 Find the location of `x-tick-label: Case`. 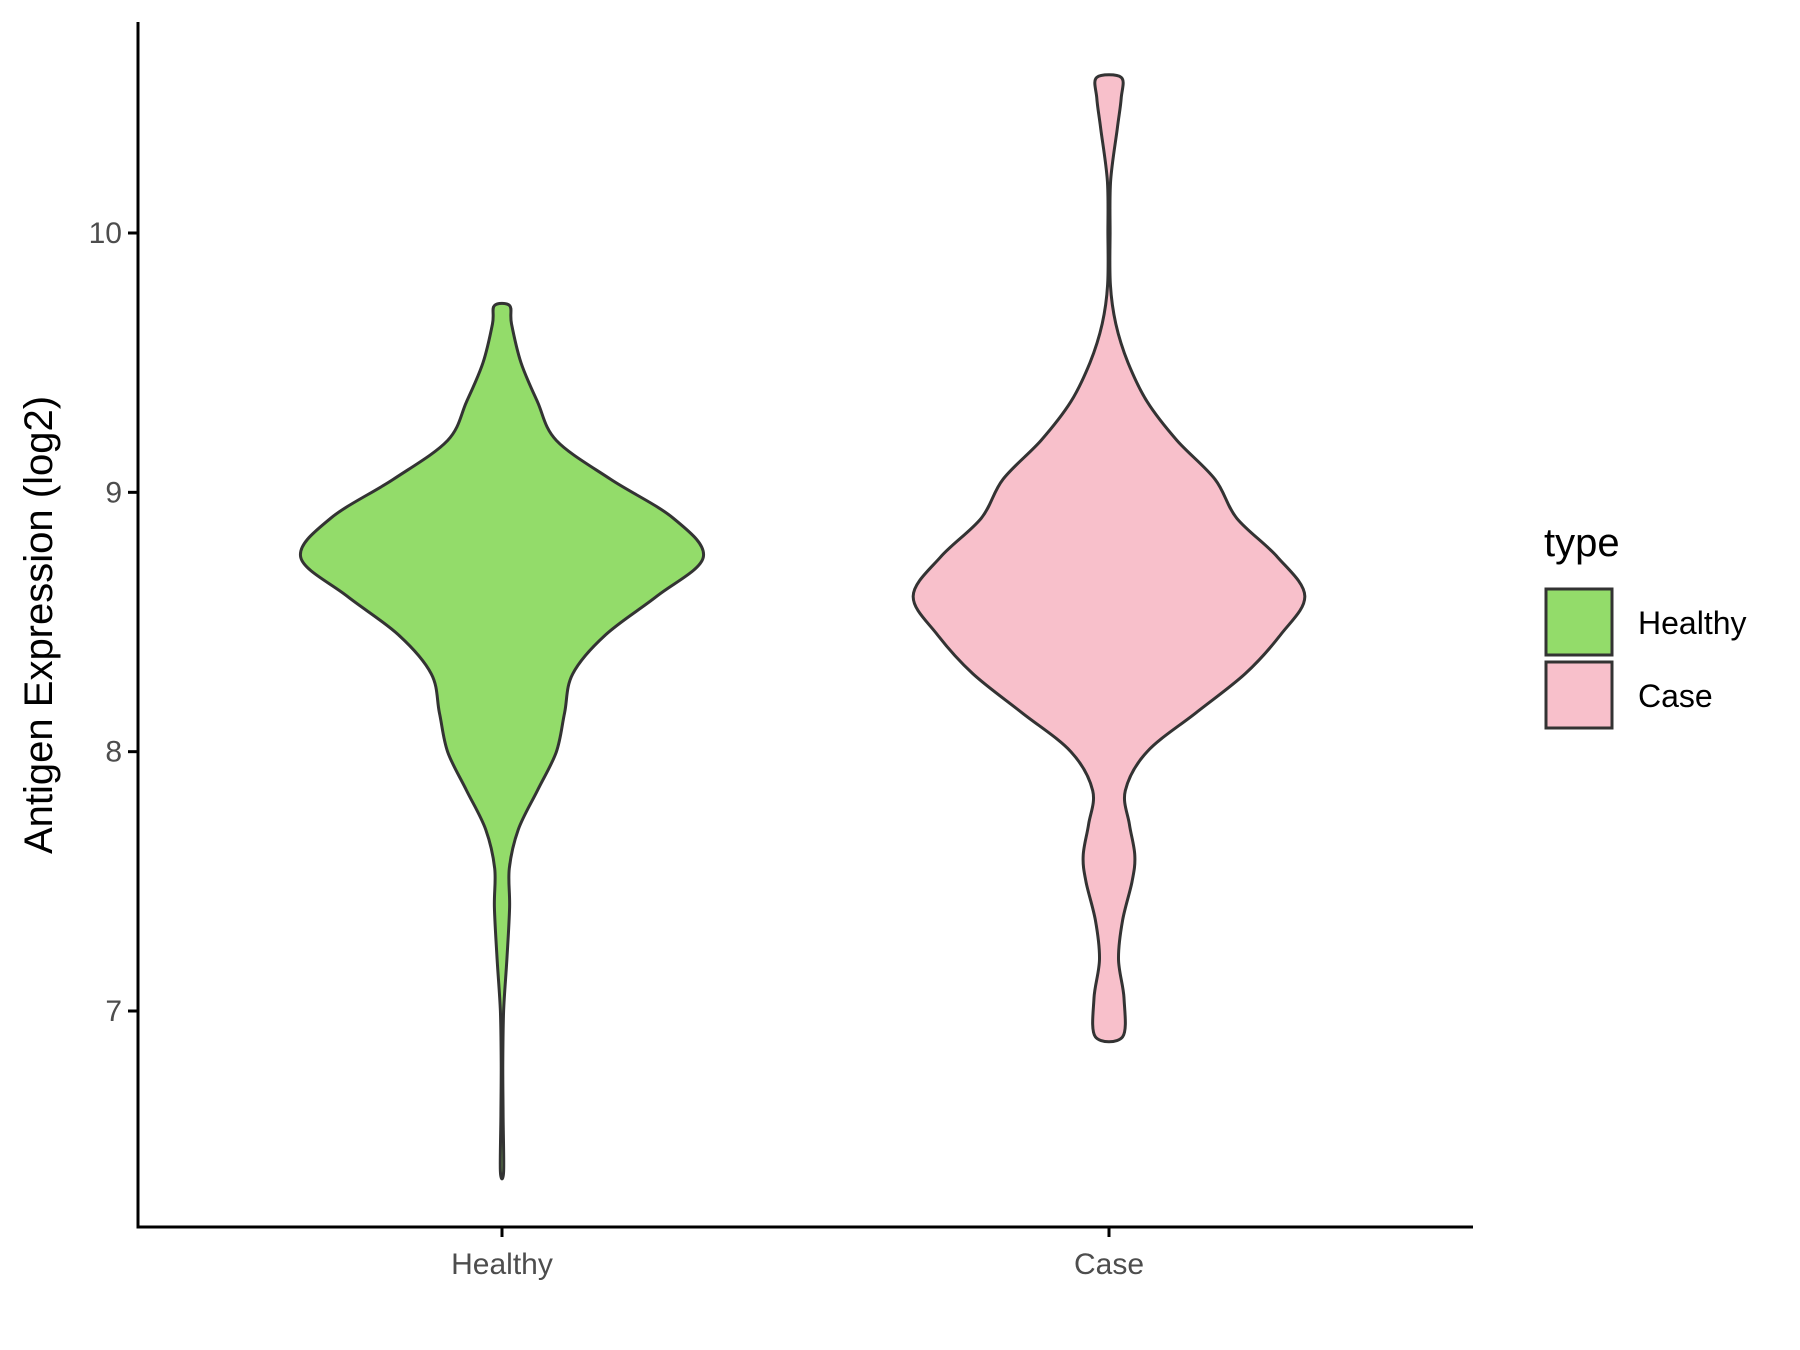

x-tick-label: Case is located at coordinates (1109, 1264).